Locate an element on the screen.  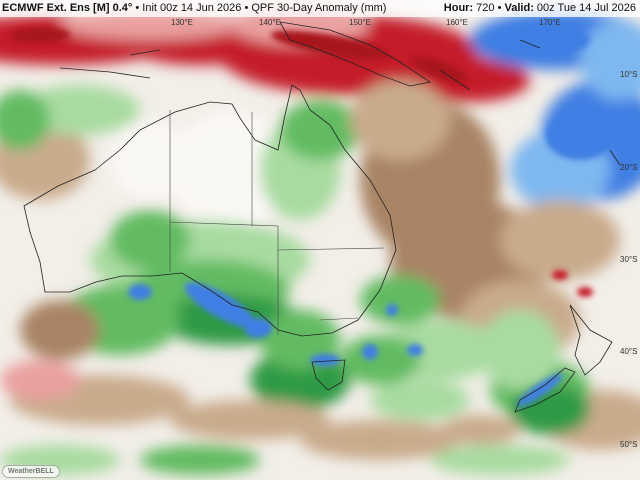
nz-north-coast is located at coordinates (591, 340).